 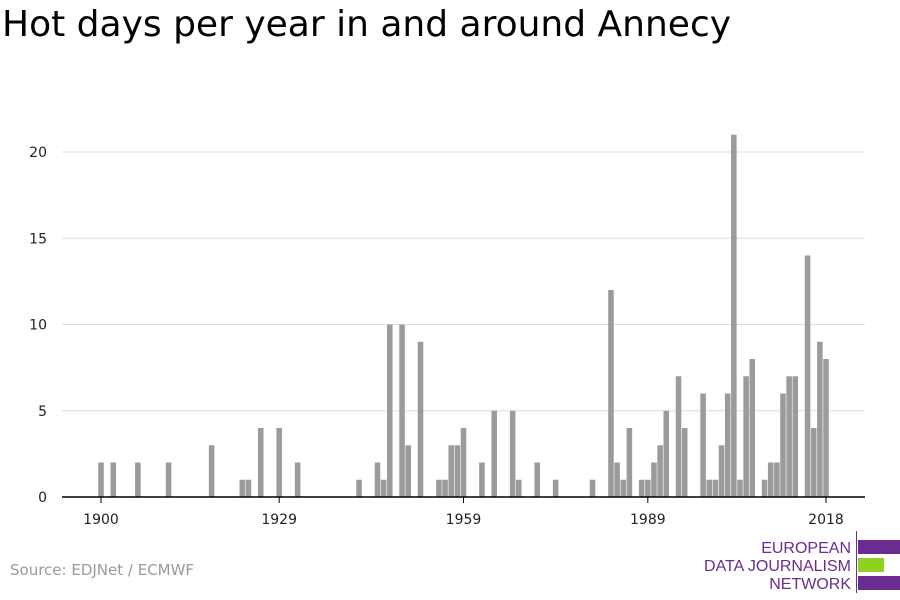 What do you see at coordinates (367, 24) in the screenshot?
I see `chart-title: Hot days per year in and around Annecy` at bounding box center [367, 24].